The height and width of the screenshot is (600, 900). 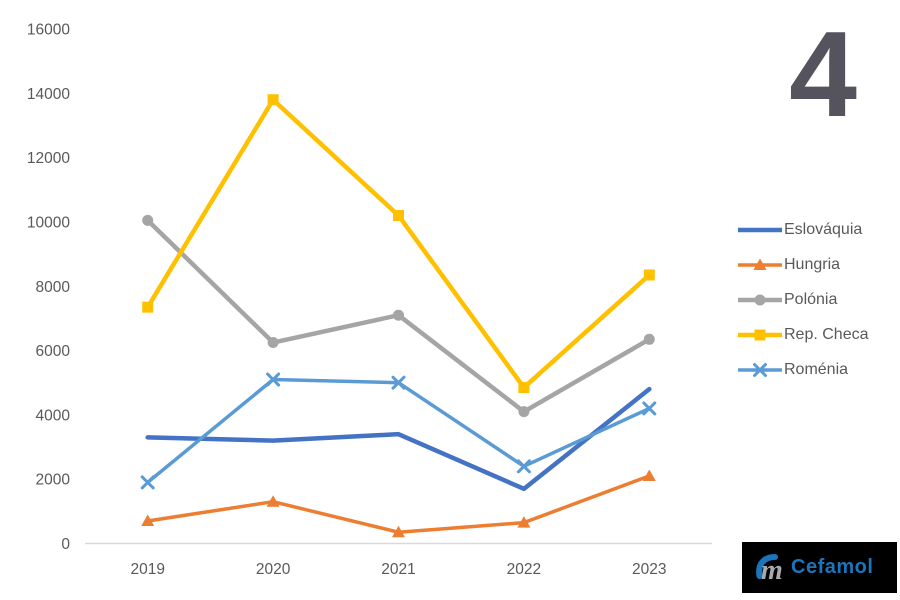 I want to click on legend-item-eslov-quia: Eslováquia, so click(x=803, y=230).